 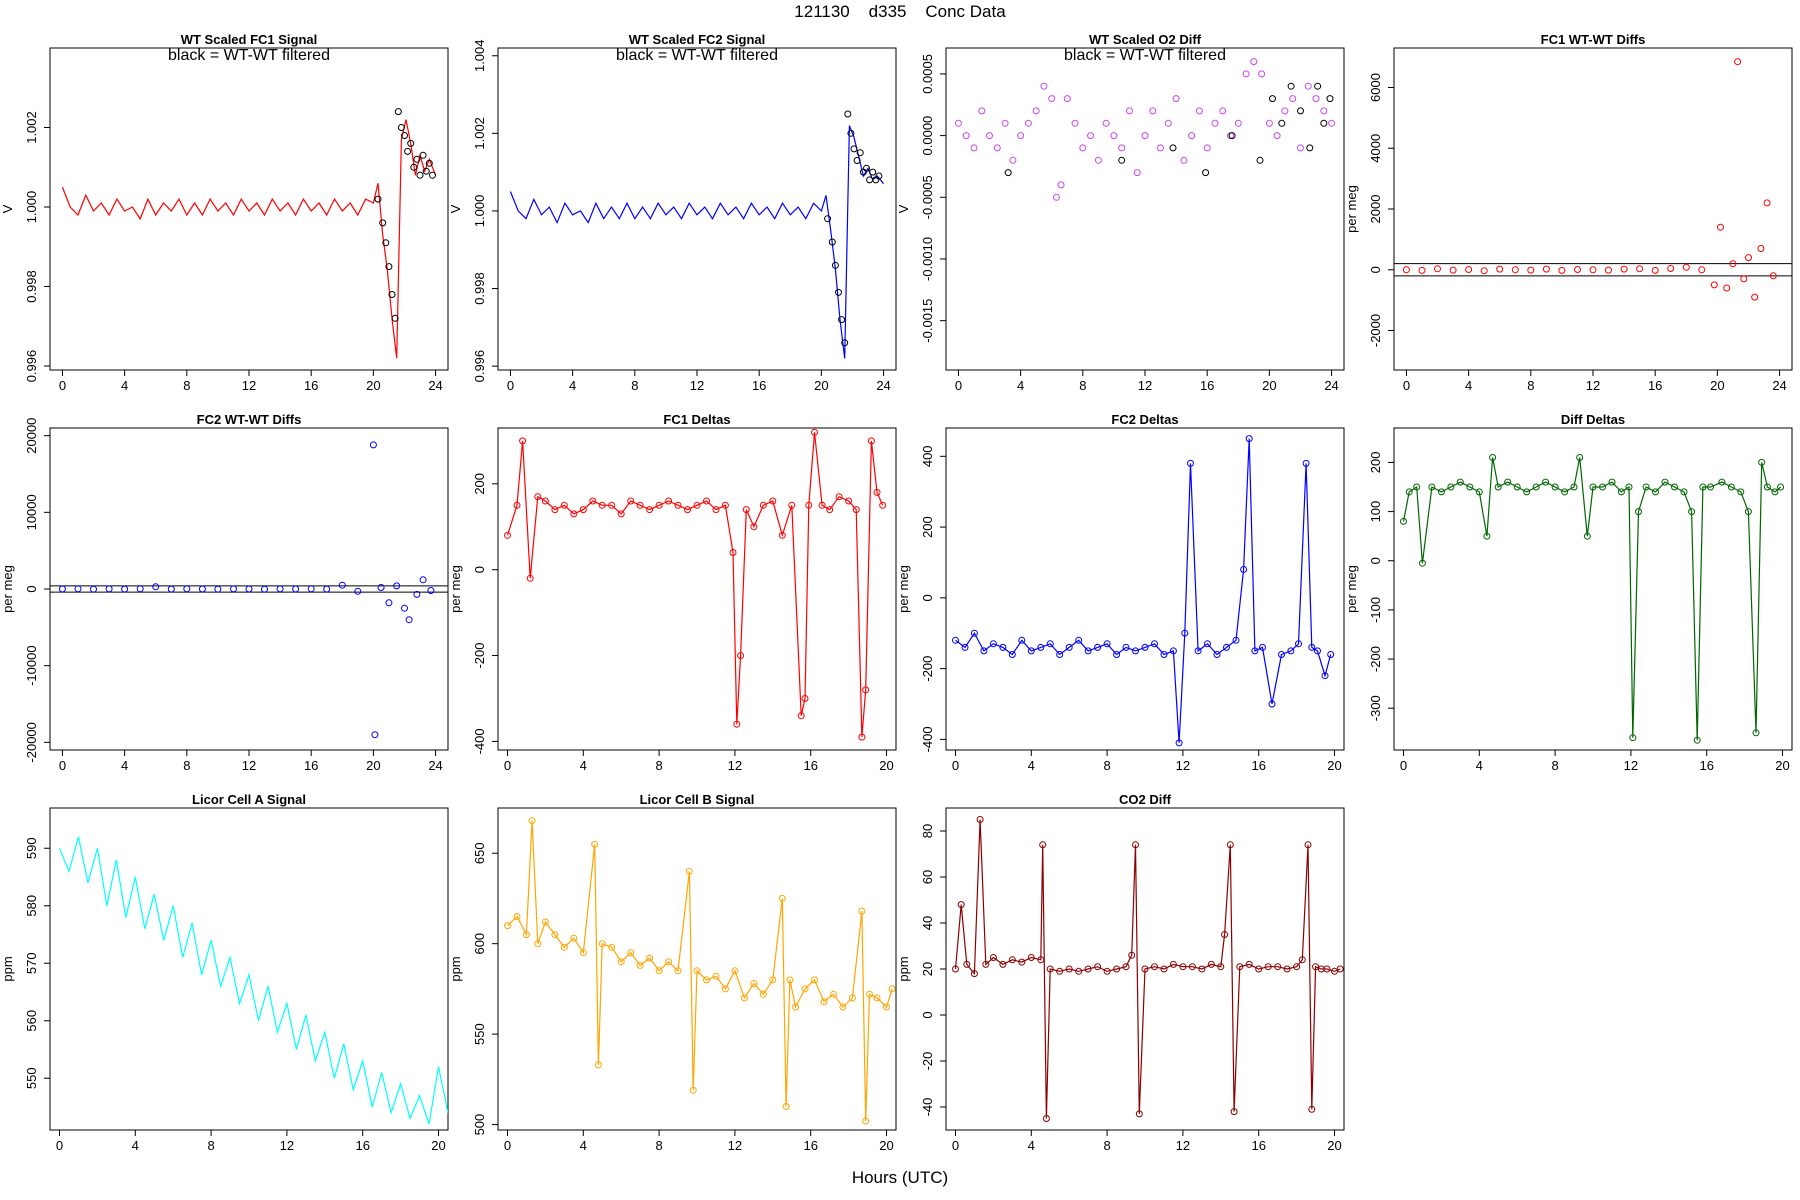 What do you see at coordinates (672, 592) in the screenshot?
I see `chart-panel-6: FC1 Deltas per meg 0 4 8 12 16 20 -400 -200 0 200` at bounding box center [672, 592].